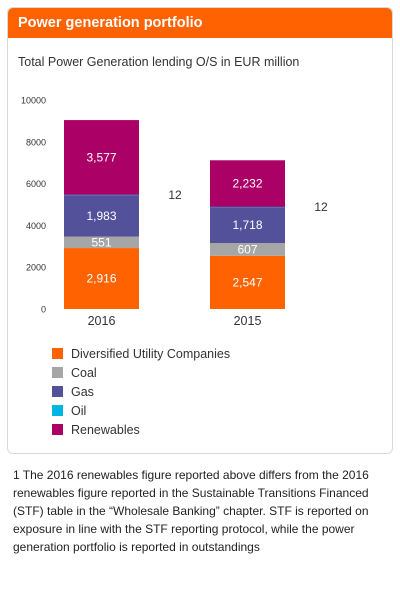 The height and width of the screenshot is (593, 400). I want to click on y-tick-label: 4000, so click(36, 226).